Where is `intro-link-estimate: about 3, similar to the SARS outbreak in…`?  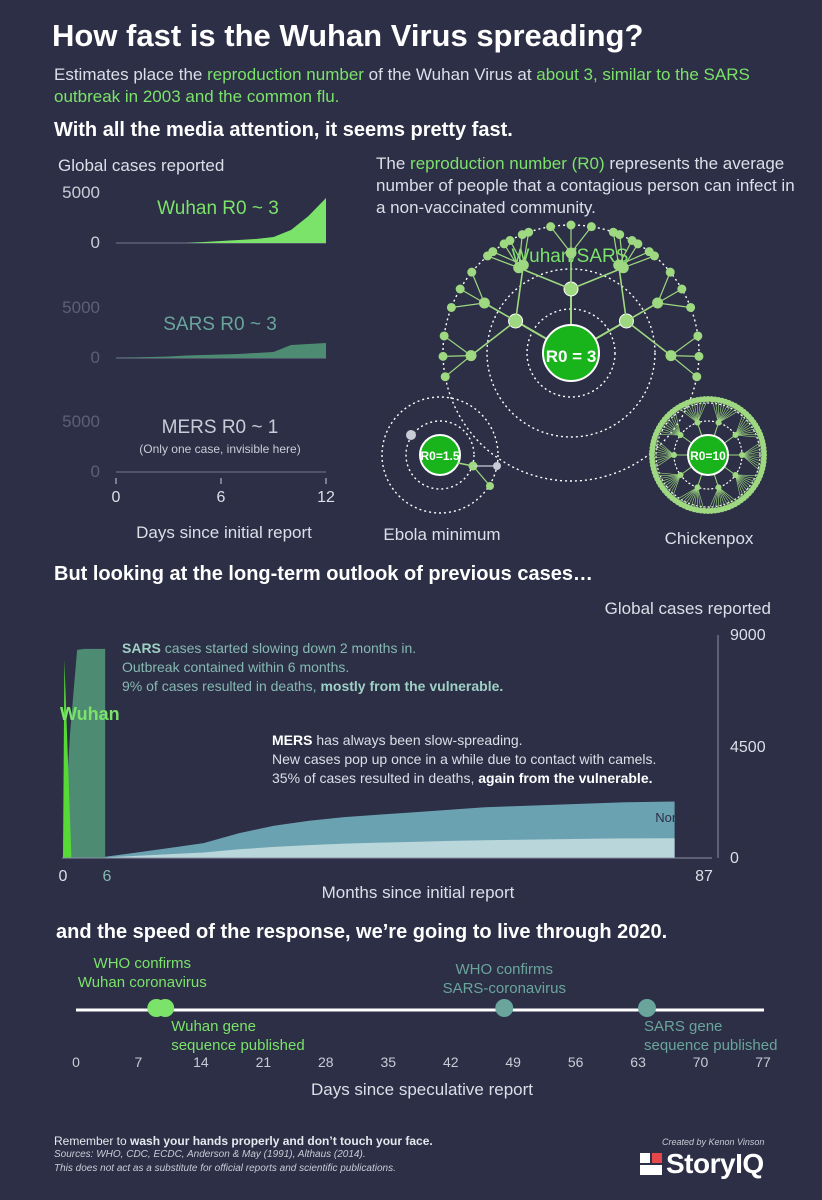 intro-link-estimate: about 3, similar to the SARS outbreak in… is located at coordinates (402, 85).